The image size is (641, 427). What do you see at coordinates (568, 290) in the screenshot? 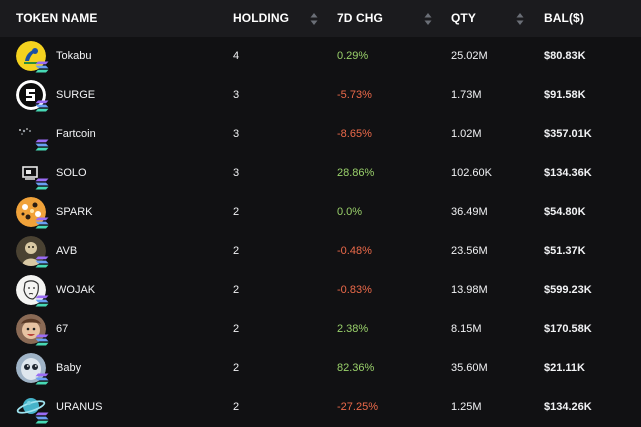
I see `balance-value: $599.23K` at bounding box center [568, 290].